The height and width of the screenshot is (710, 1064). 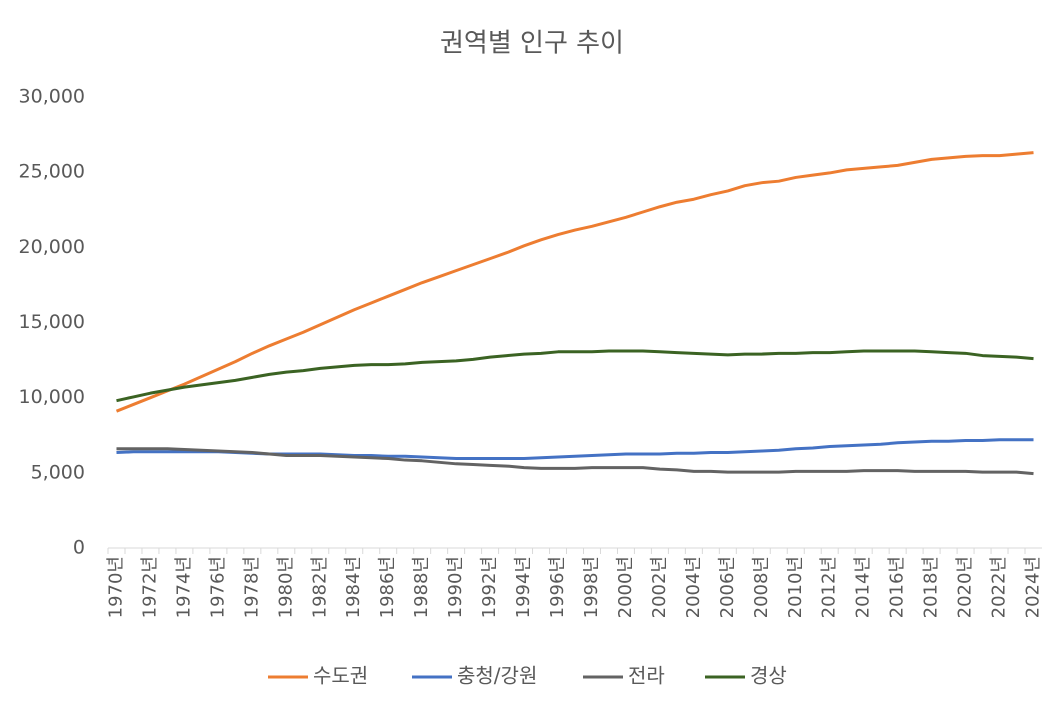 I want to click on x-tick-label: 1992년, so click(x=489, y=587).